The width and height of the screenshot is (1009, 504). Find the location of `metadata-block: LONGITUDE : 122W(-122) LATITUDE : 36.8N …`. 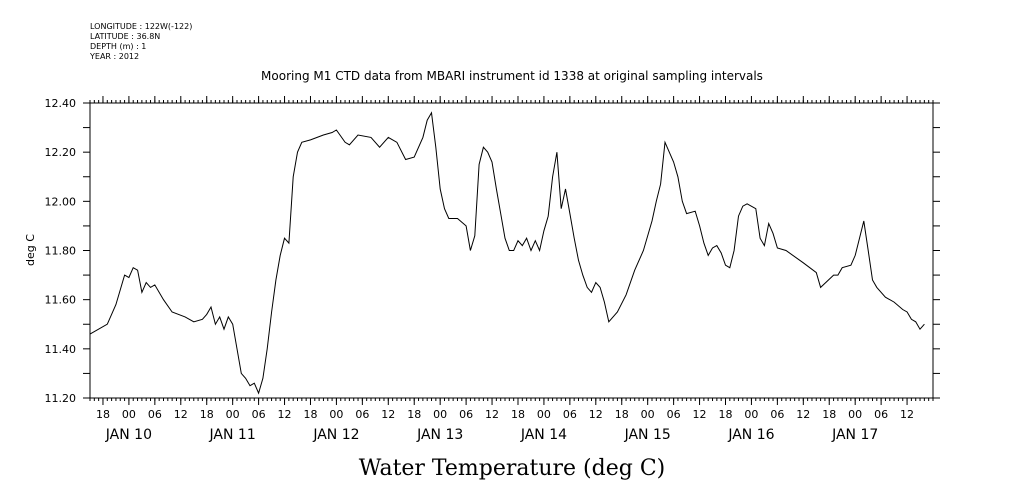

metadata-block: LONGITUDE : 122W(-122) LATITUDE : 36.8N … is located at coordinates (141, 42).